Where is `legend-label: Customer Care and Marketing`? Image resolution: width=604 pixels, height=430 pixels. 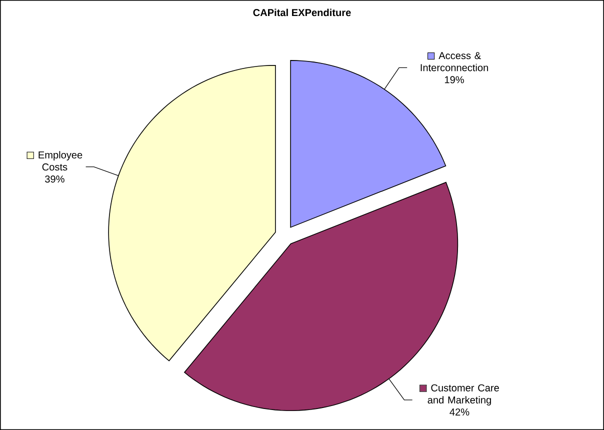 legend-label: Customer Care and Marketing is located at coordinates (463, 395).